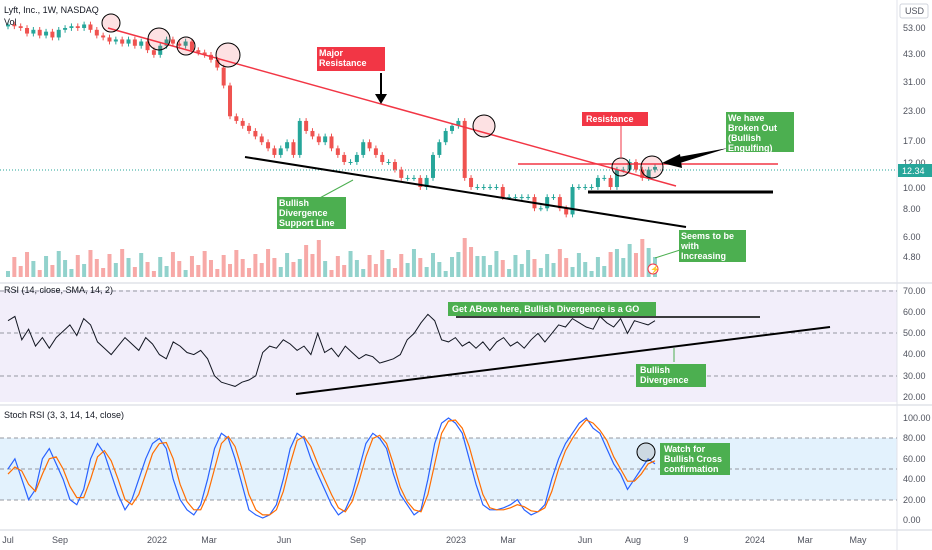 The image size is (932, 550). I want to click on currency-label: USD, so click(915, 11).